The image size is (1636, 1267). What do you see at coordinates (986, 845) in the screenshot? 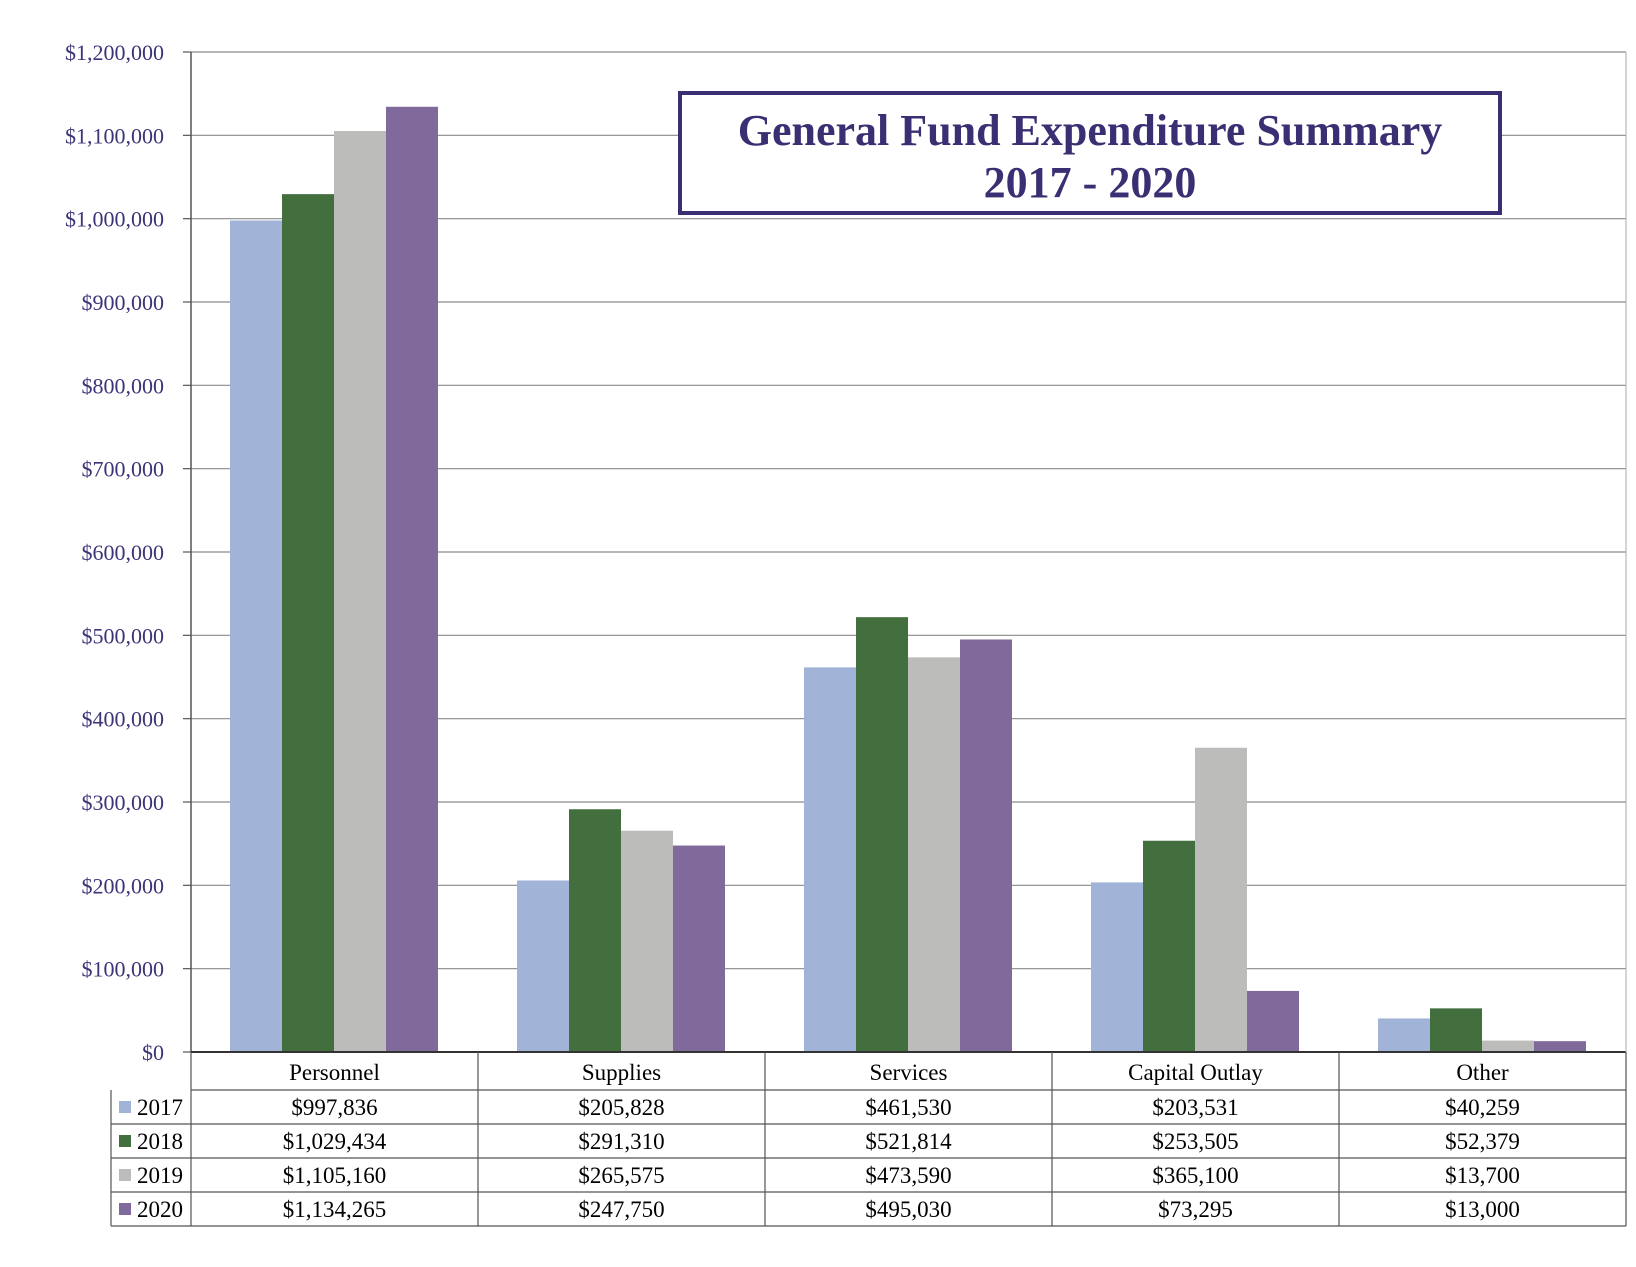
I see `bar-2020-services` at bounding box center [986, 845].